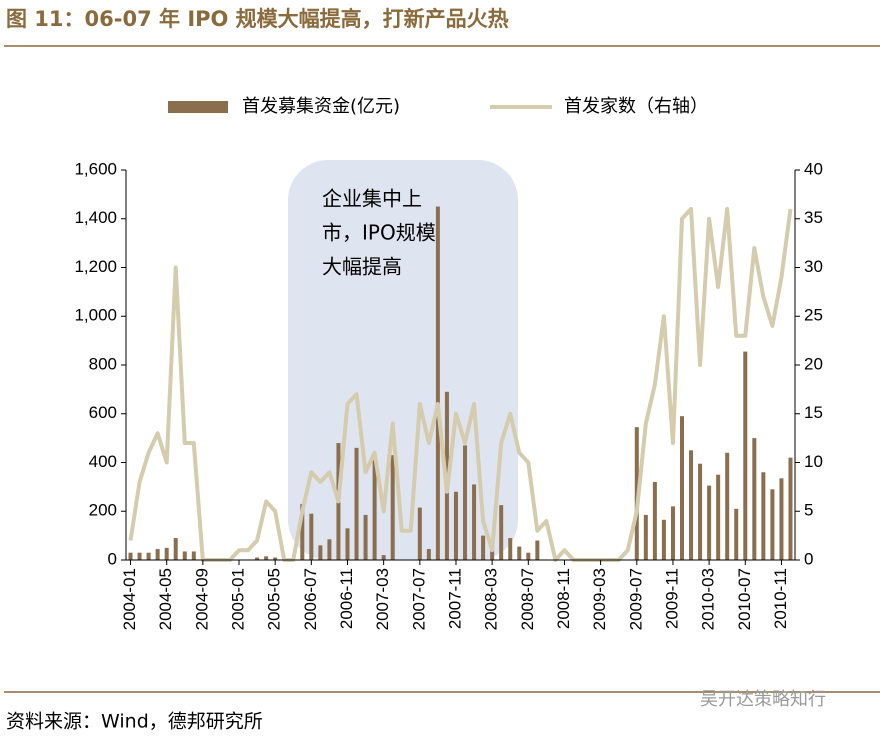 The image size is (884, 738). What do you see at coordinates (95, 168) in the screenshot?
I see `y-tick-label: 1,600` at bounding box center [95, 168].